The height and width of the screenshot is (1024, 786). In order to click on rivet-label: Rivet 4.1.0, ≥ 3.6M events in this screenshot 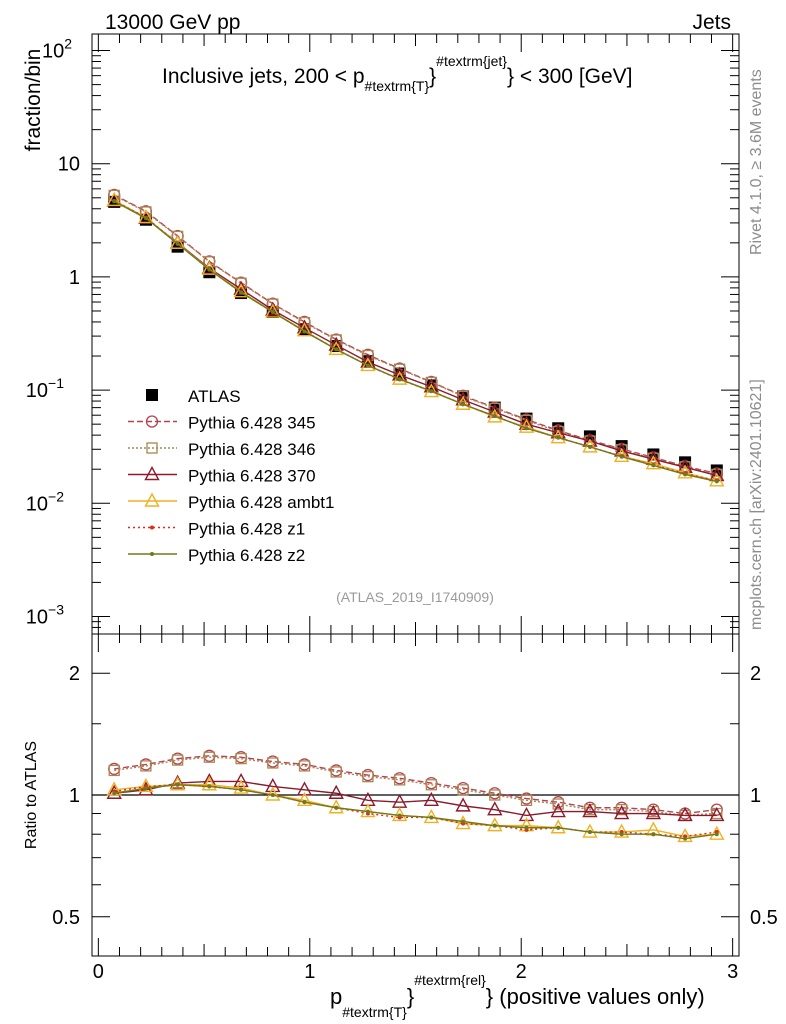, I will do `click(756, 162)`.